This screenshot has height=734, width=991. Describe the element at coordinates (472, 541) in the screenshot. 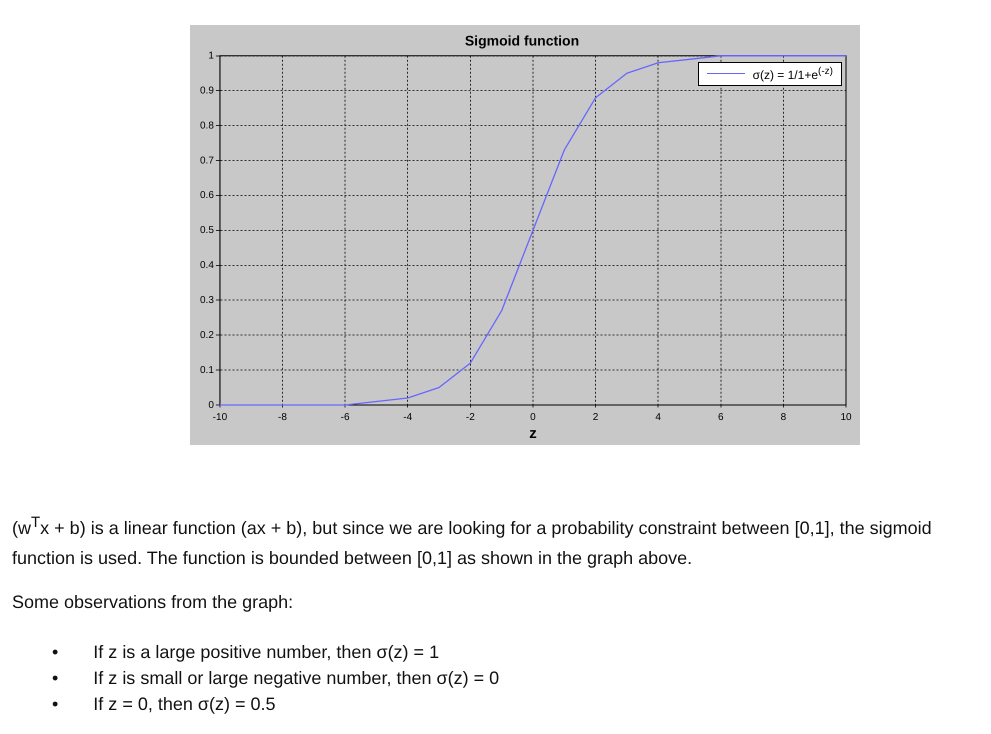

I see `text: (w$^{T}$x + b) is a linear function (ax + b), but since we are looking for a probability constraint between [0,1], the sigmoid function is used. The function is bounded between [0,1] as shown in the graph above.` at that location.